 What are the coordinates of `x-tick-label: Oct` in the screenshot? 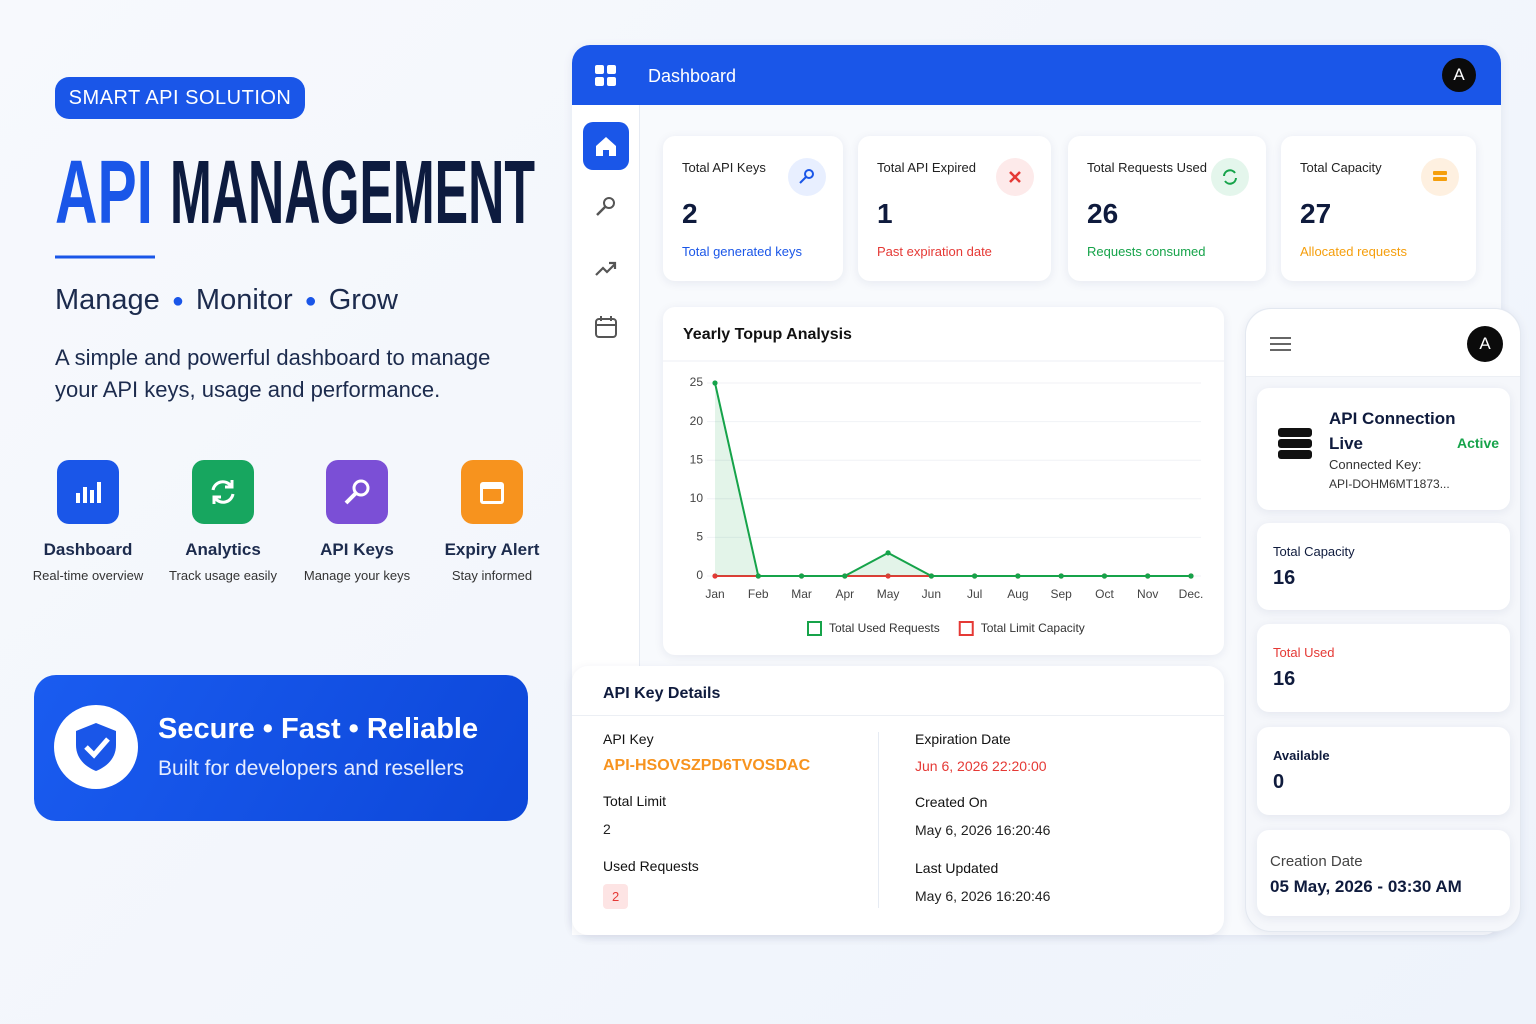 It's located at (1104, 594).